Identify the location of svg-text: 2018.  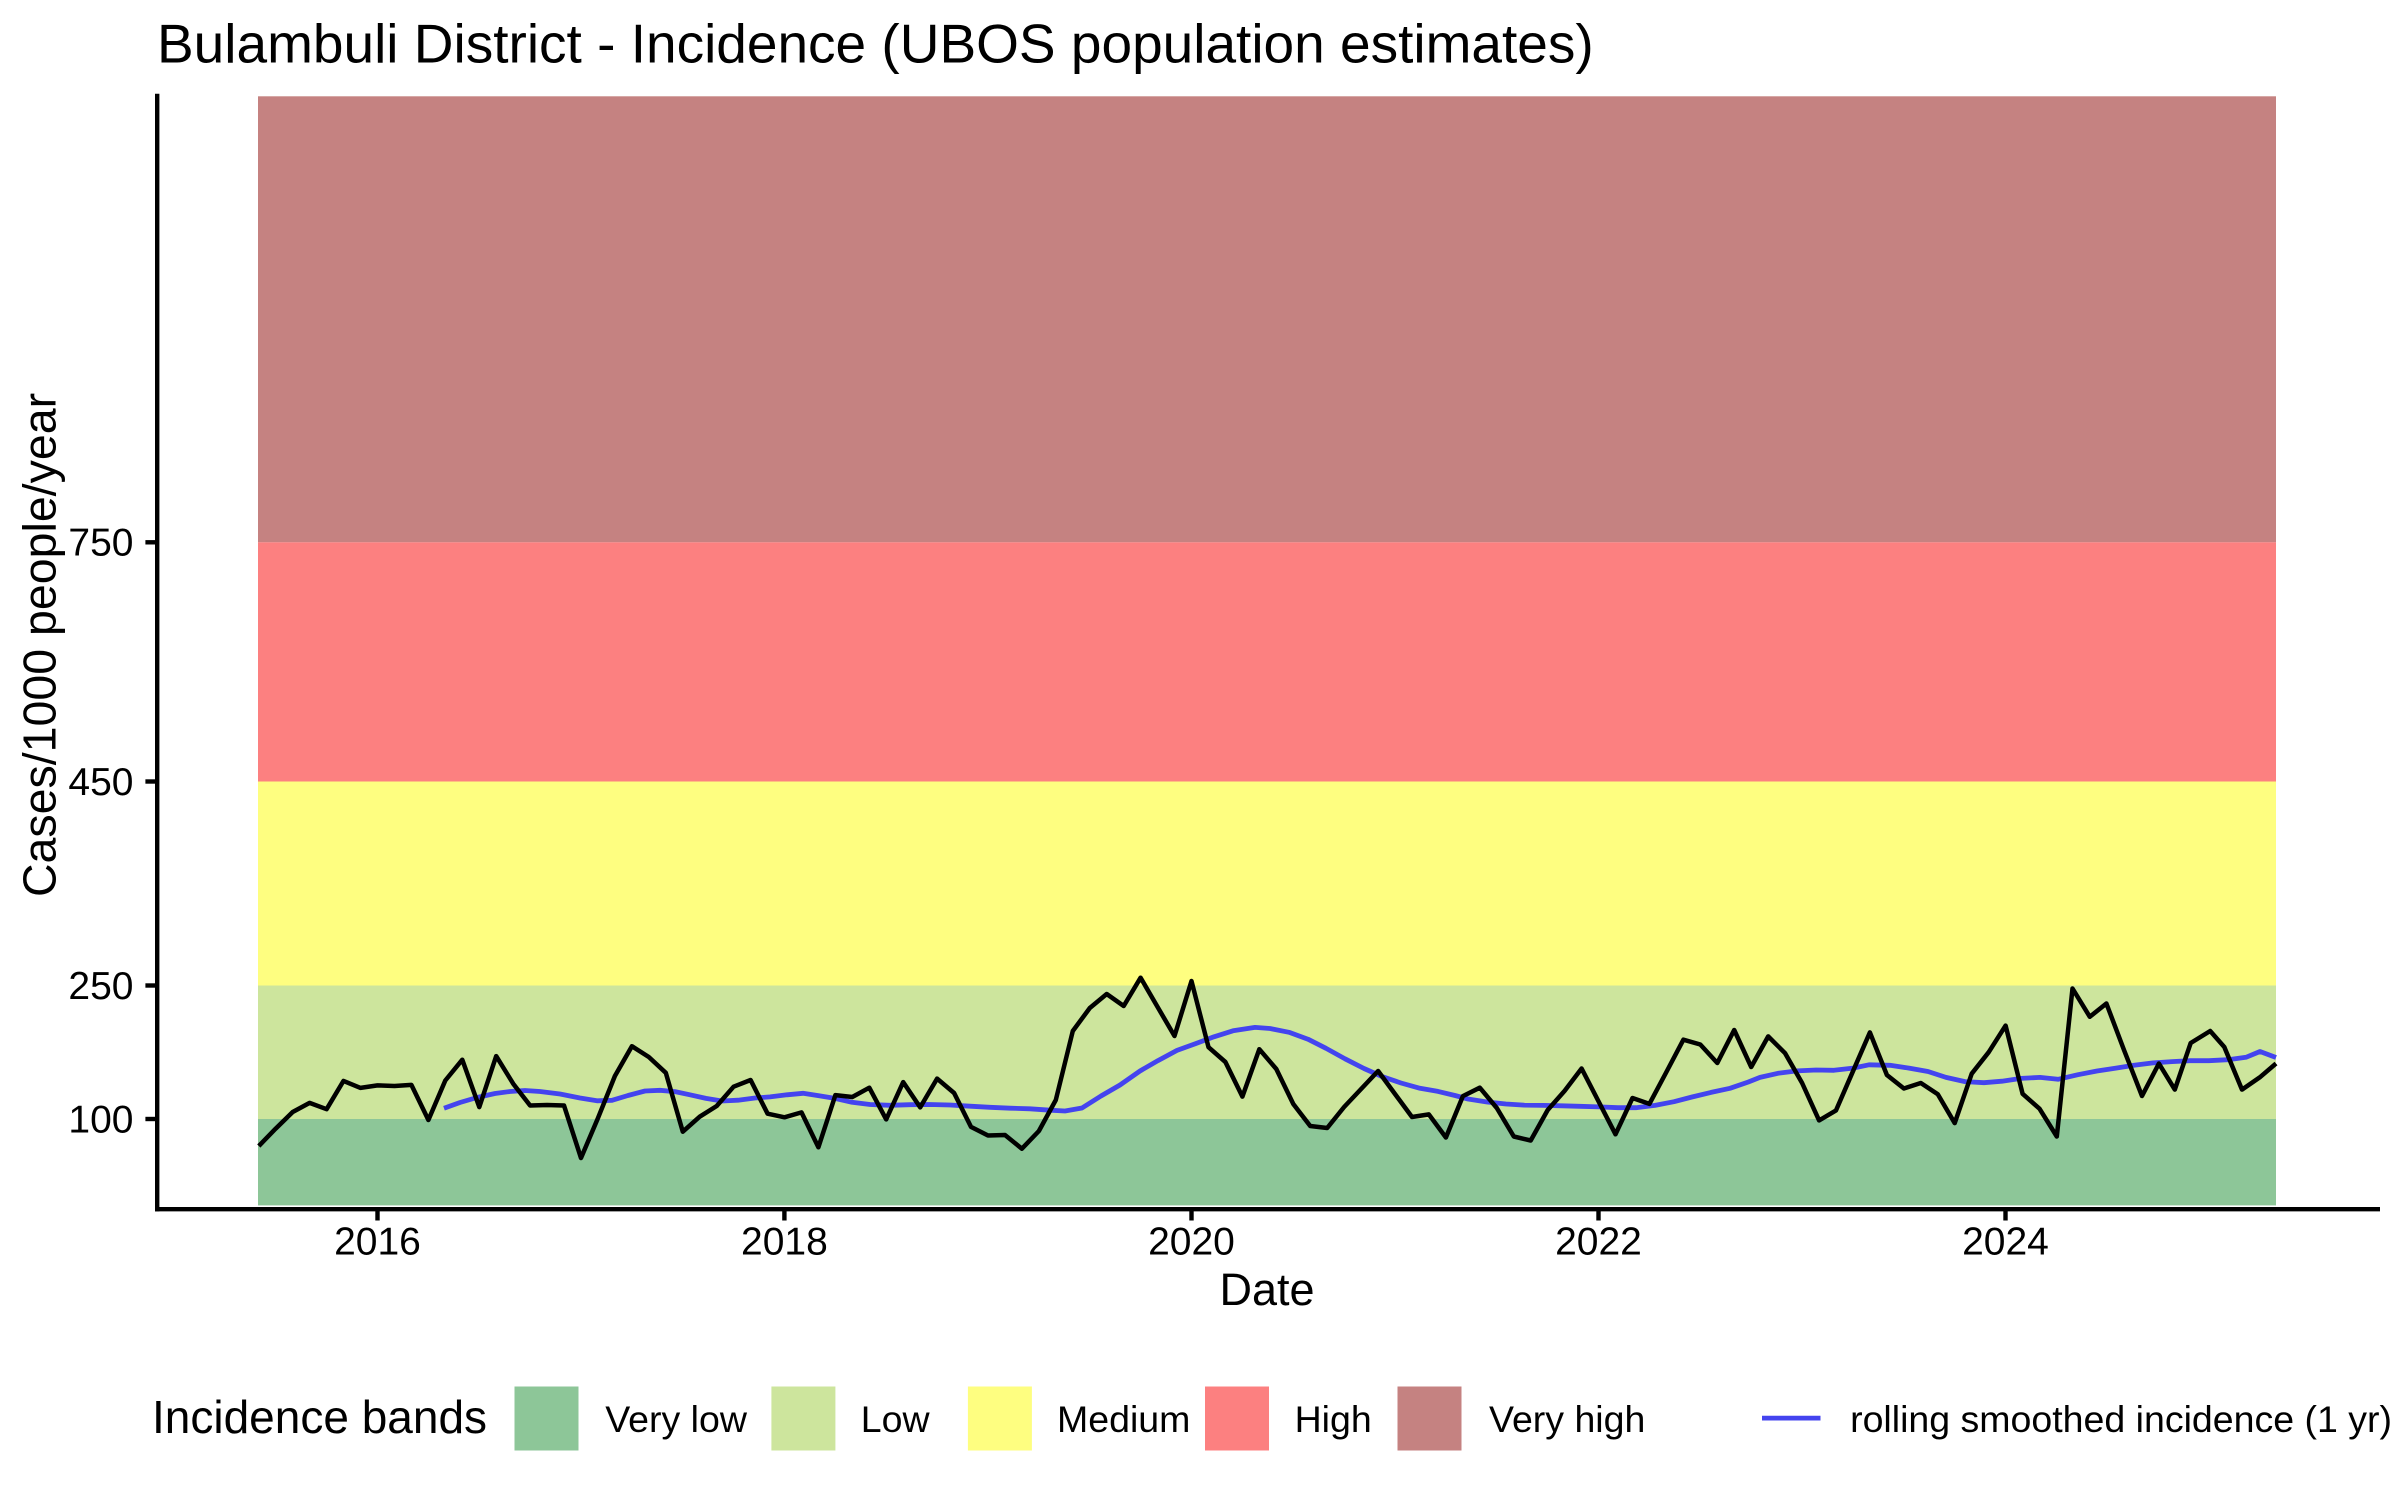
(784, 1242).